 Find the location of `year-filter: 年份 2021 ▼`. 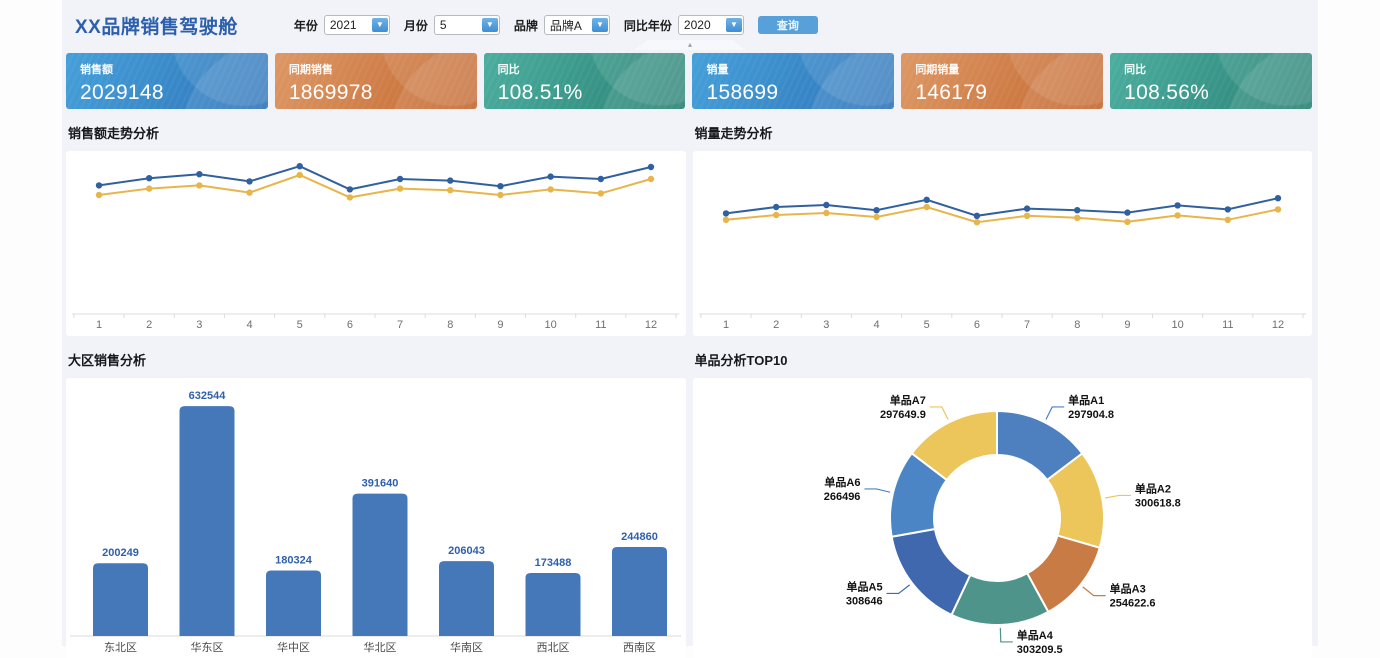

year-filter: 年份 2021 ▼ is located at coordinates (342, 25).